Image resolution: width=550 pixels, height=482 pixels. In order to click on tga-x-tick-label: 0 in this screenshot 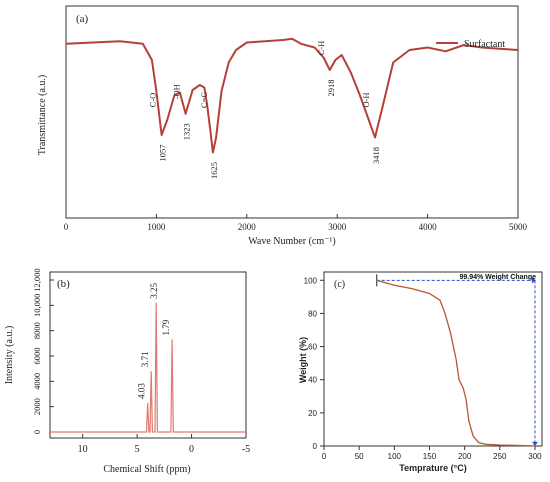, I will do `click(324, 456)`.